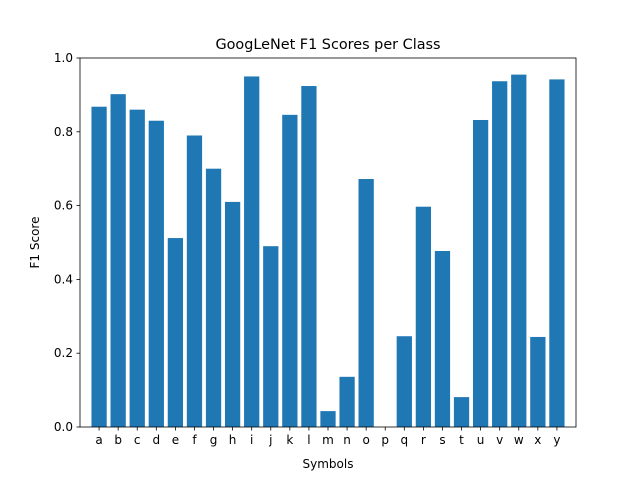 This screenshot has width=640, height=480. Describe the element at coordinates (137, 440) in the screenshot. I see `x-tick-label-c: c` at that location.